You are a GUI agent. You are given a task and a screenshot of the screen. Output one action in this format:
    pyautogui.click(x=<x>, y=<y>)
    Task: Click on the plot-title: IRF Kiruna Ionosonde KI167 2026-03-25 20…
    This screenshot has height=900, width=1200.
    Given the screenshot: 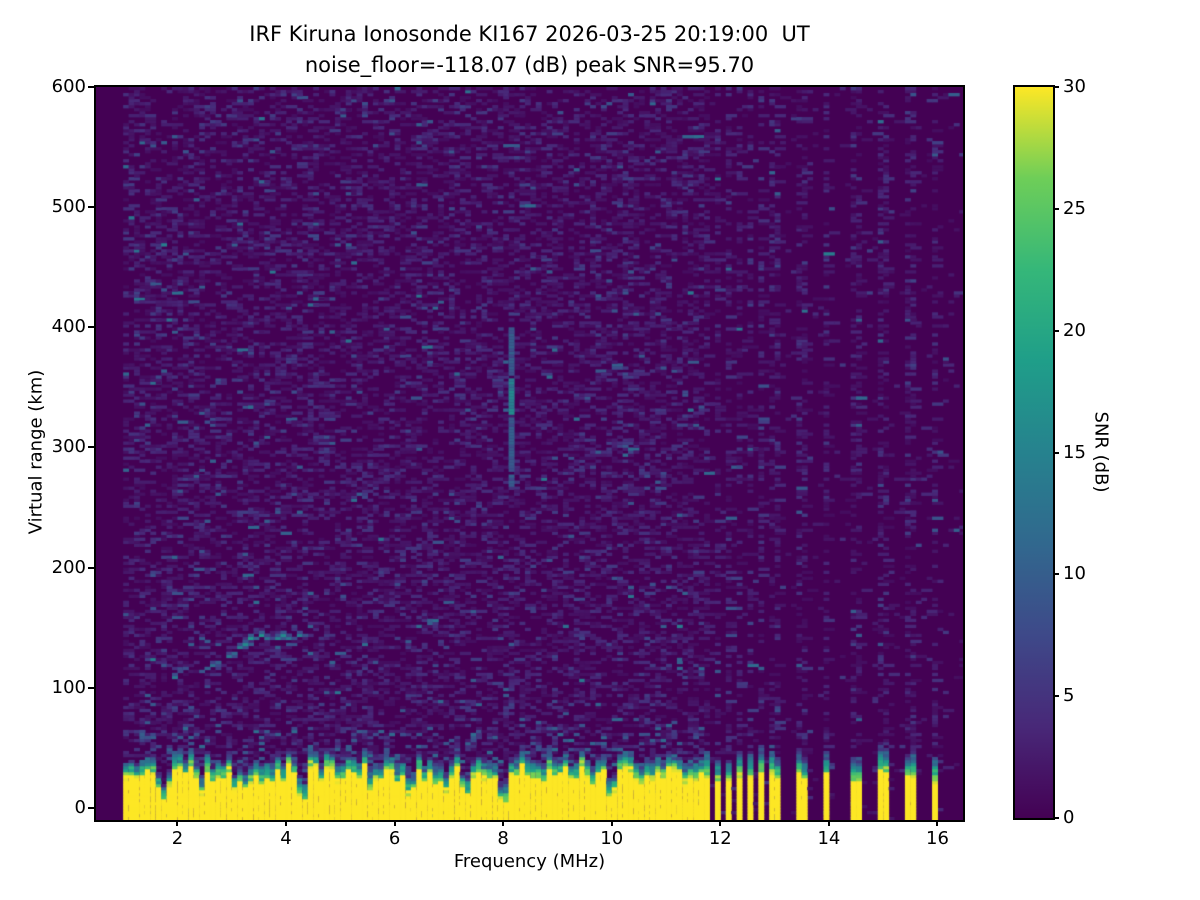 What is the action you would take?
    pyautogui.click(x=529, y=34)
    